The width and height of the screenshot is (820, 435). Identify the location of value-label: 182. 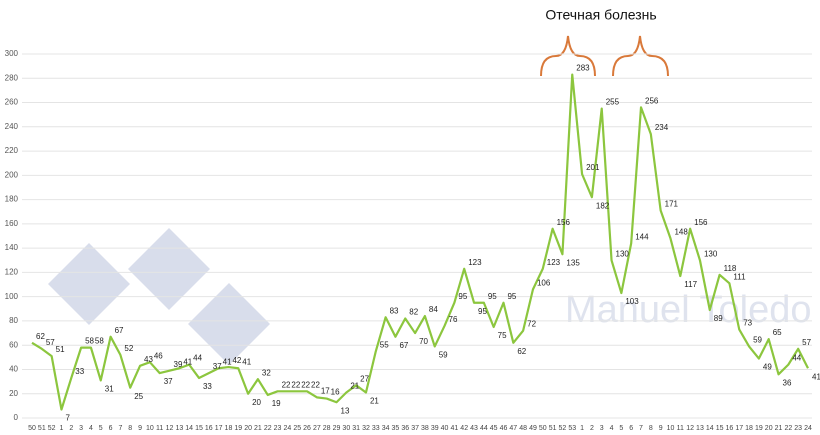
(603, 205).